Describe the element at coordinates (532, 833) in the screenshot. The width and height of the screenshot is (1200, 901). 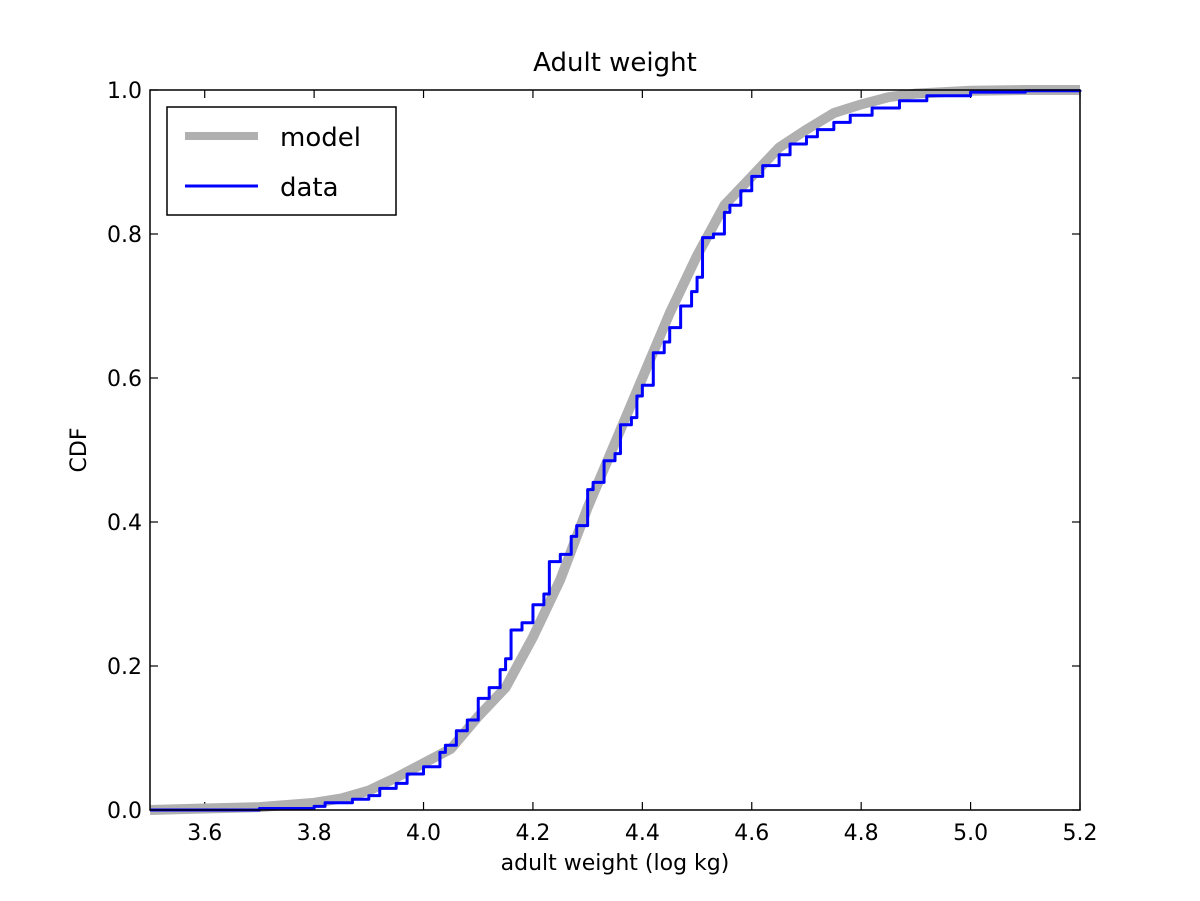
I see `x-tick-label: 4.2` at that location.